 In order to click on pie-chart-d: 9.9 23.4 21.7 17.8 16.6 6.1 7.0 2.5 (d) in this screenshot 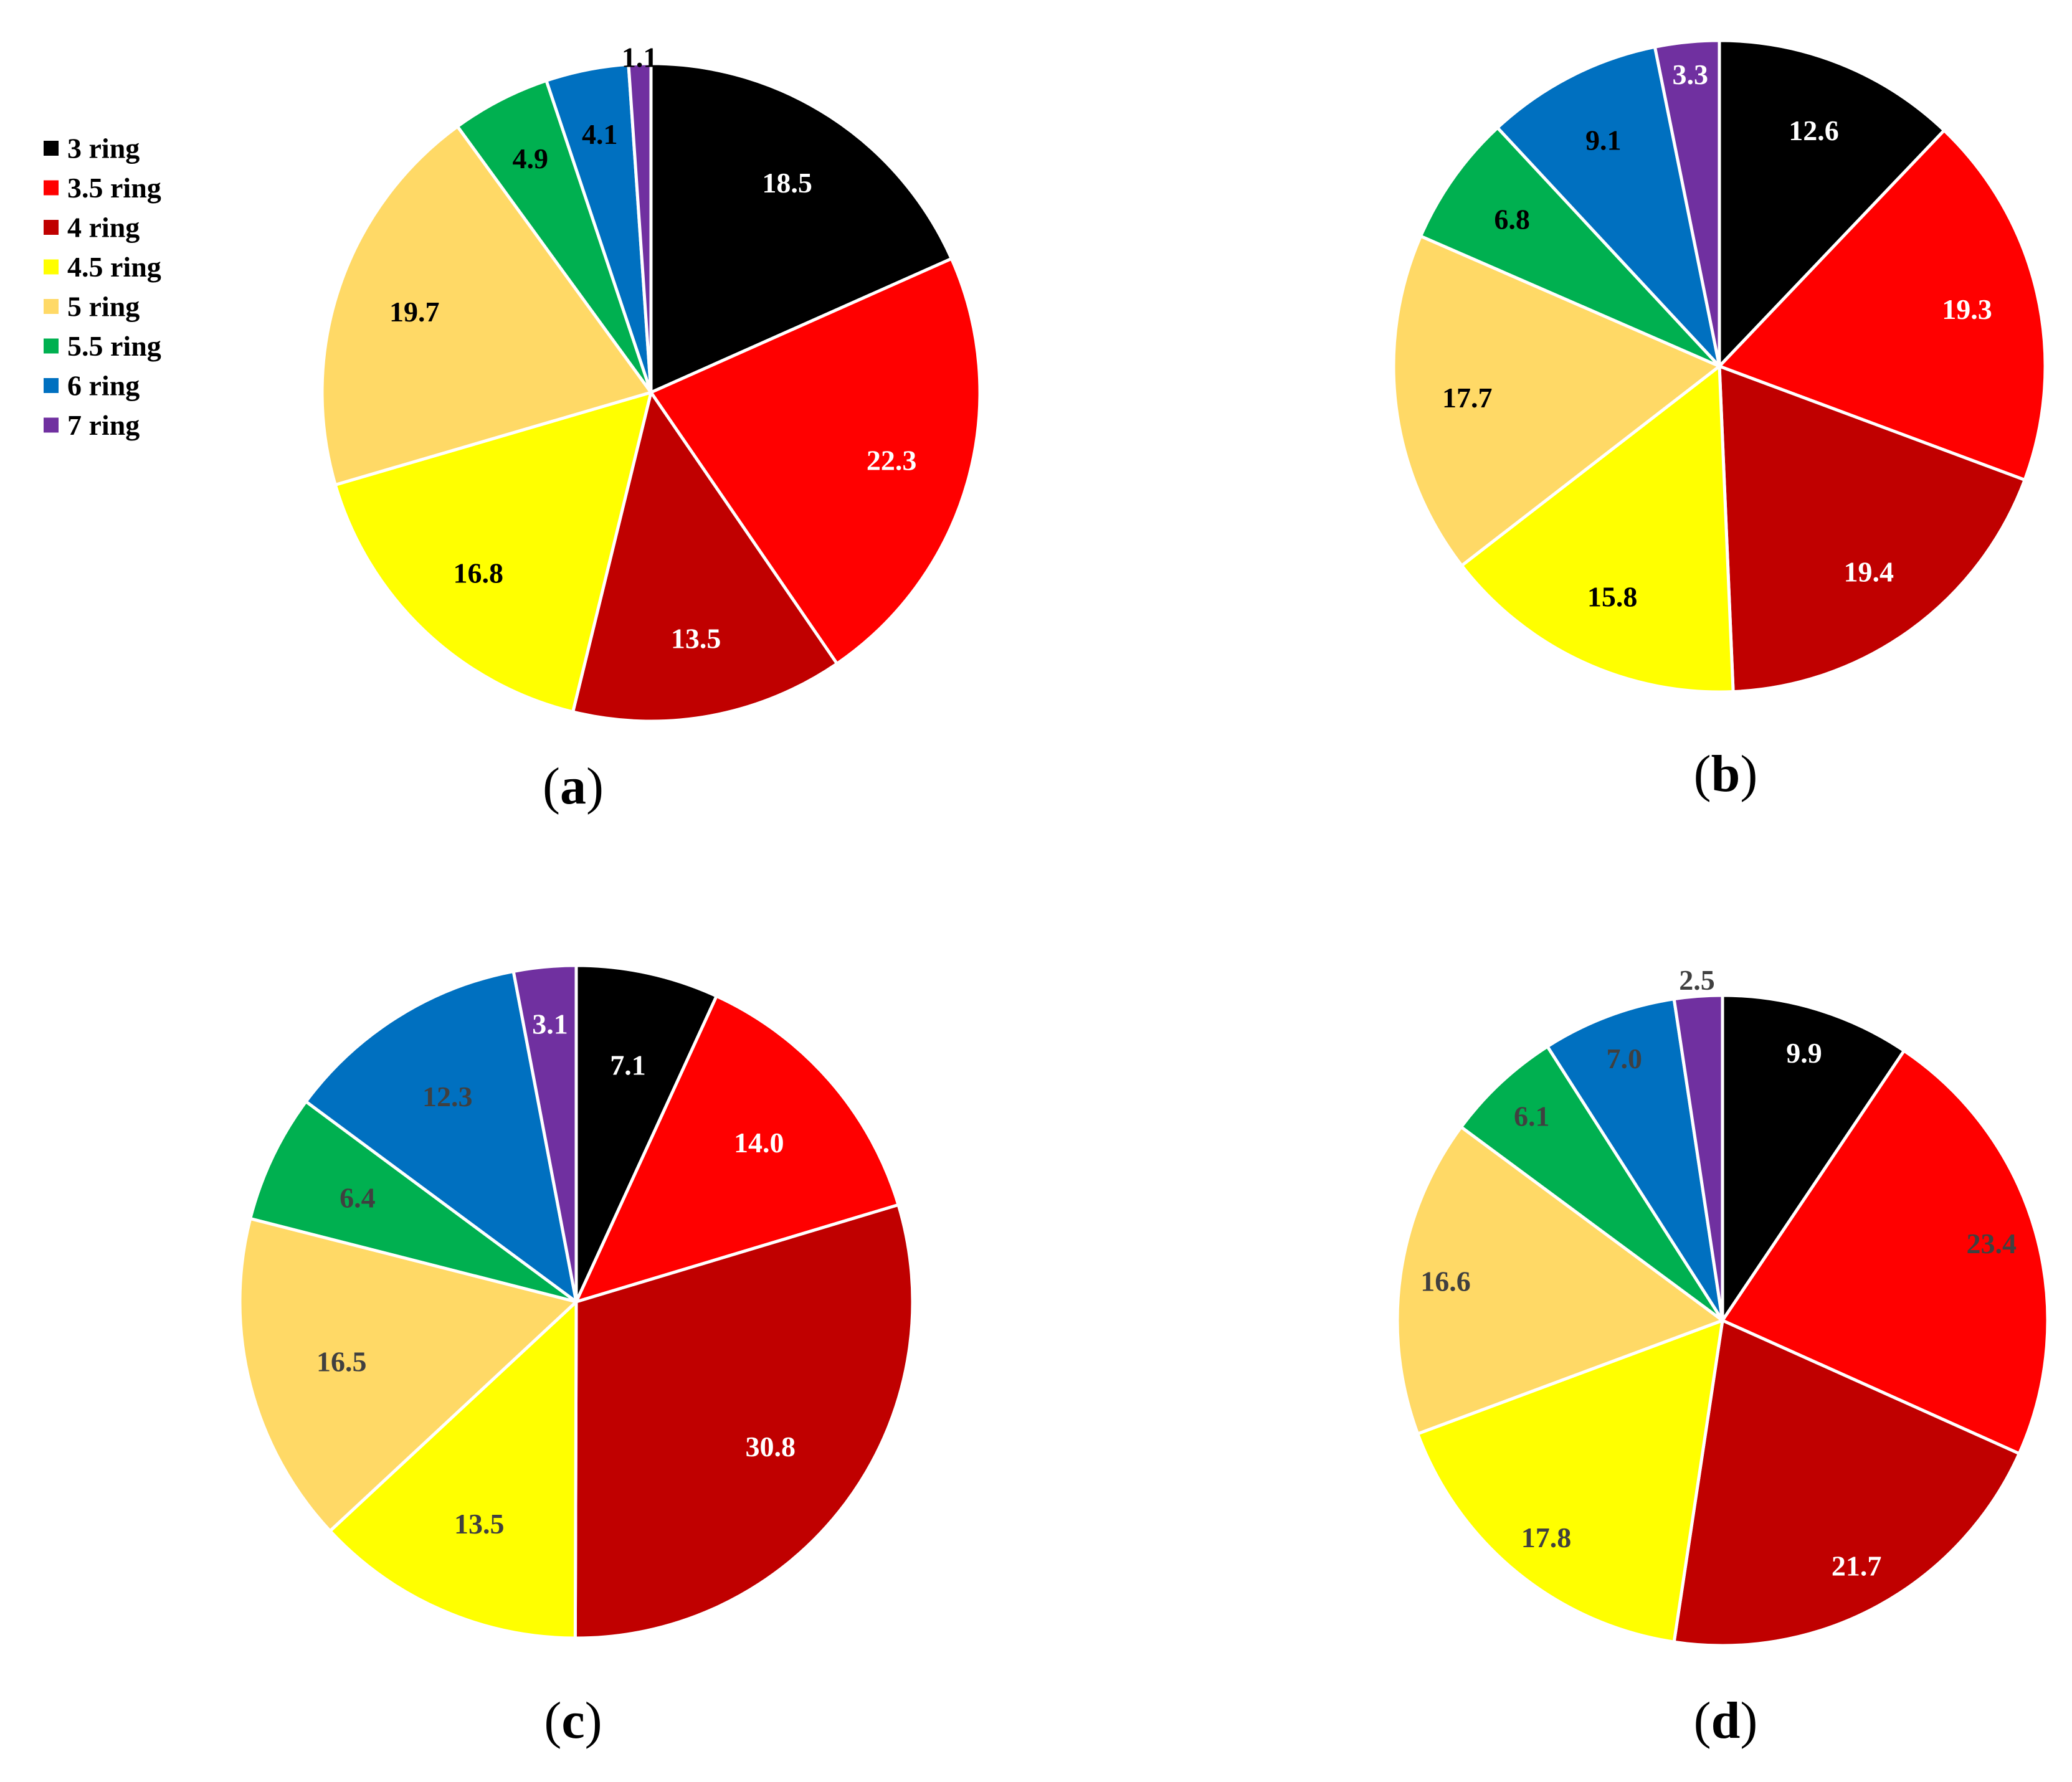, I will do `click(1722, 1357)`.